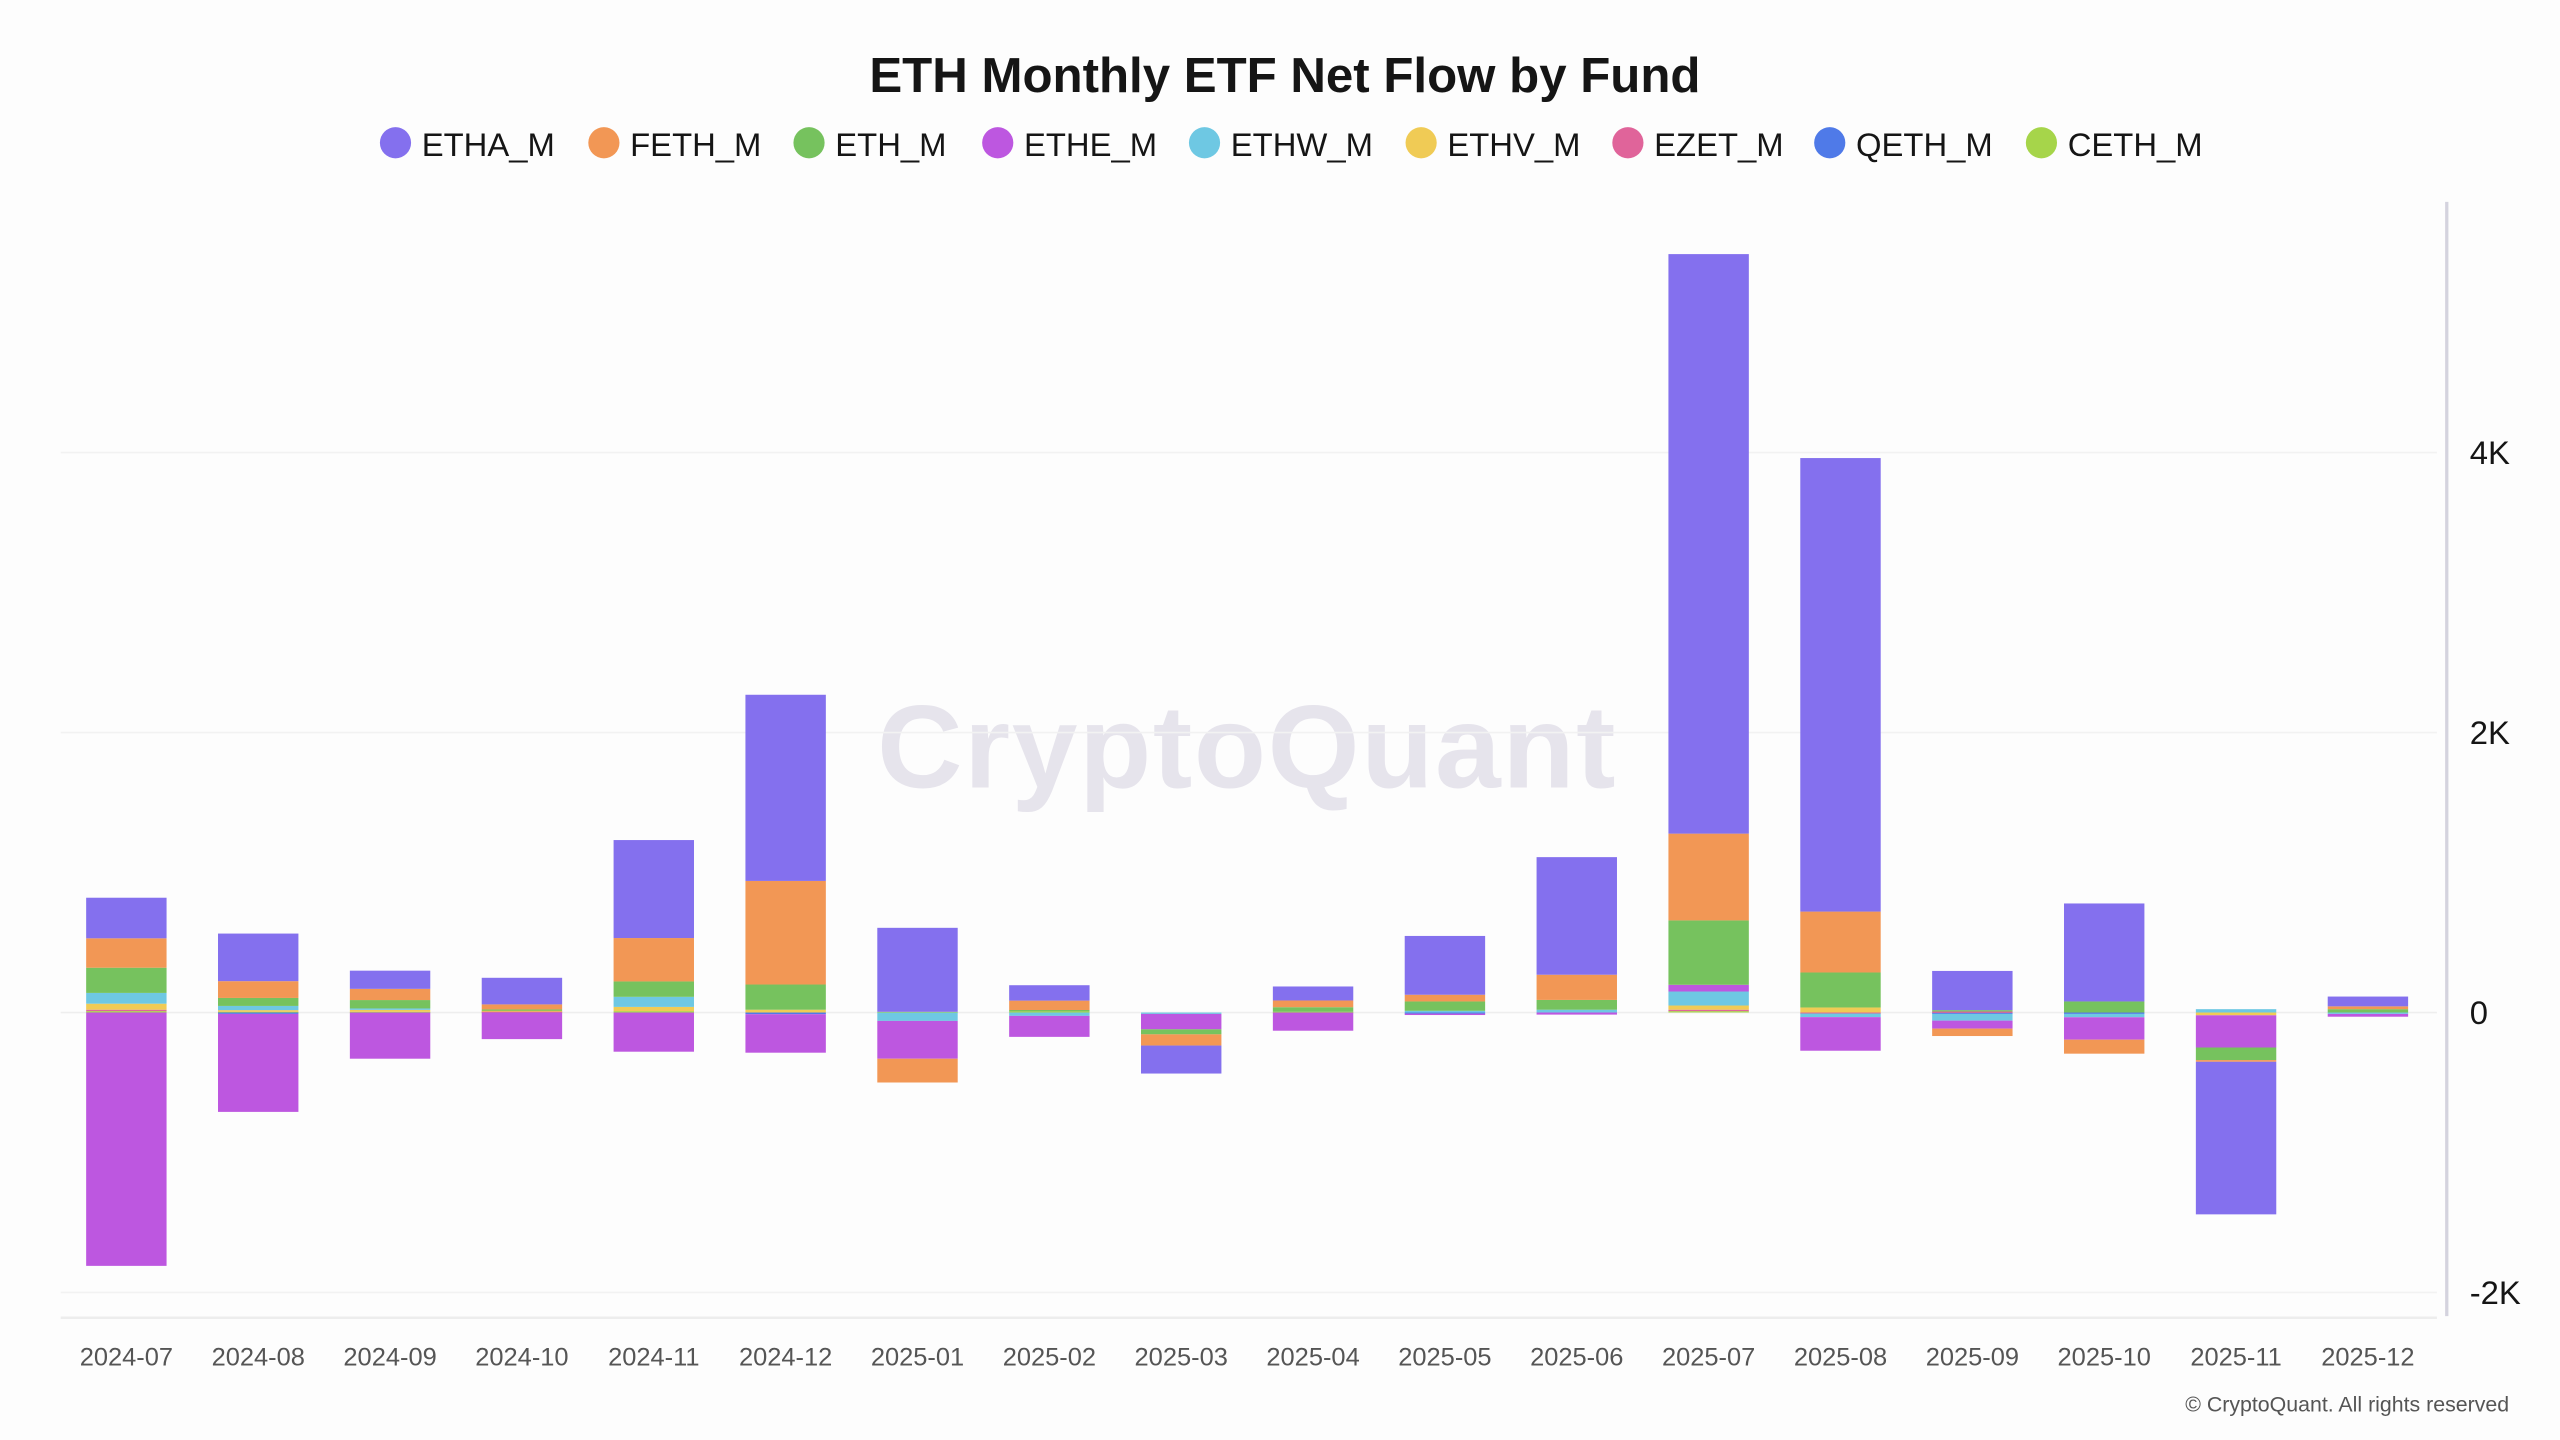 This screenshot has height=1440, width=2560. I want to click on legend-item-ethe_m: ETHE_M, so click(1069, 144).